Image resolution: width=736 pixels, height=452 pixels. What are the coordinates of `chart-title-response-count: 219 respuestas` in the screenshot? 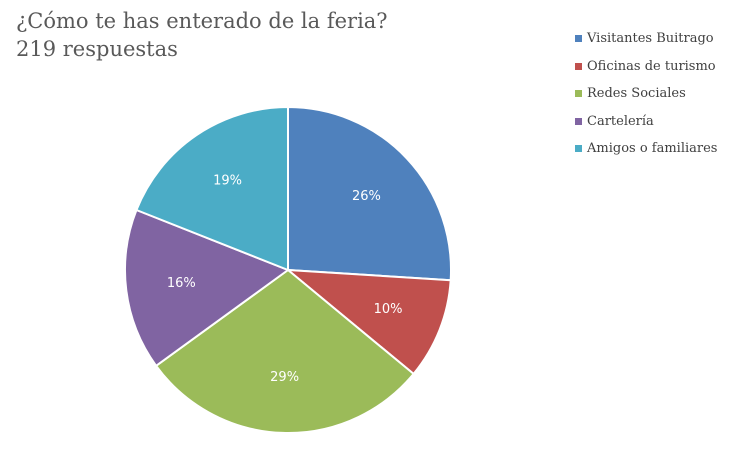 It's located at (97, 49).